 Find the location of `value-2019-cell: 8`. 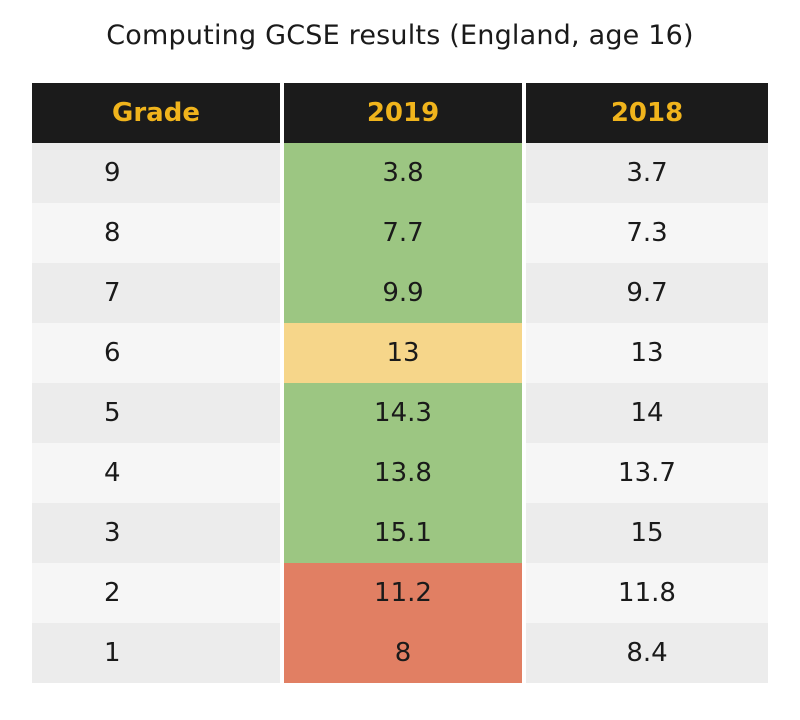

value-2019-cell: 8 is located at coordinates (403, 653).